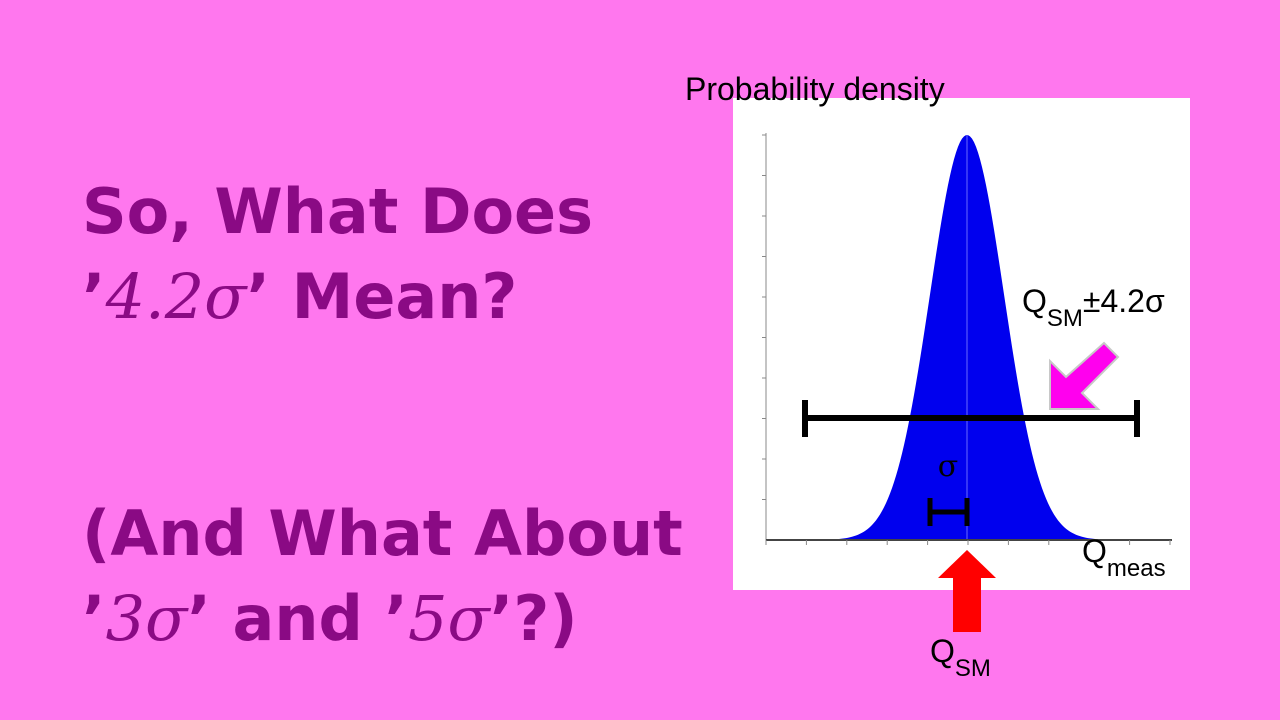 The width and height of the screenshot is (1280, 720). Describe the element at coordinates (297, 618) in the screenshot. I see `text: ’ and ’` at that location.